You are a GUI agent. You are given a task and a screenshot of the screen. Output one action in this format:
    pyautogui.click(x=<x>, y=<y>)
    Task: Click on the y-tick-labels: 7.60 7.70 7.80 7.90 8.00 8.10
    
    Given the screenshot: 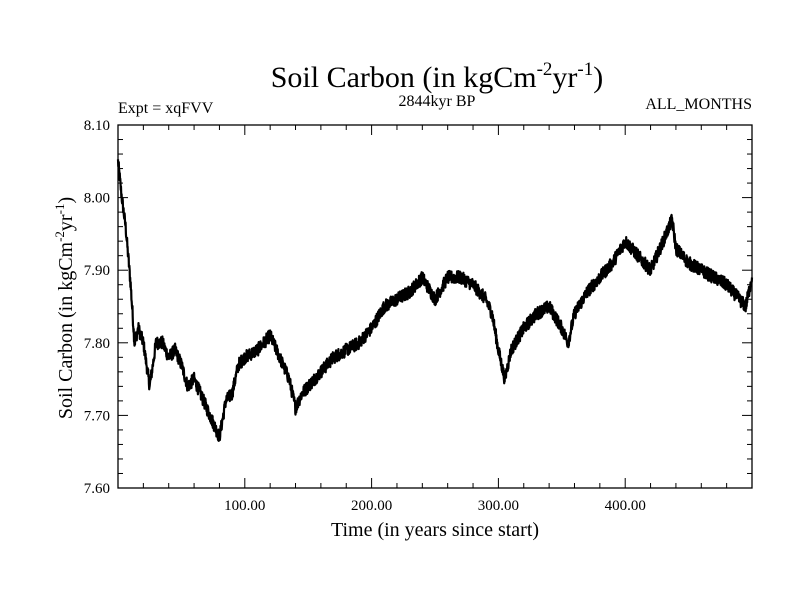 What is the action you would take?
    pyautogui.click(x=97, y=307)
    